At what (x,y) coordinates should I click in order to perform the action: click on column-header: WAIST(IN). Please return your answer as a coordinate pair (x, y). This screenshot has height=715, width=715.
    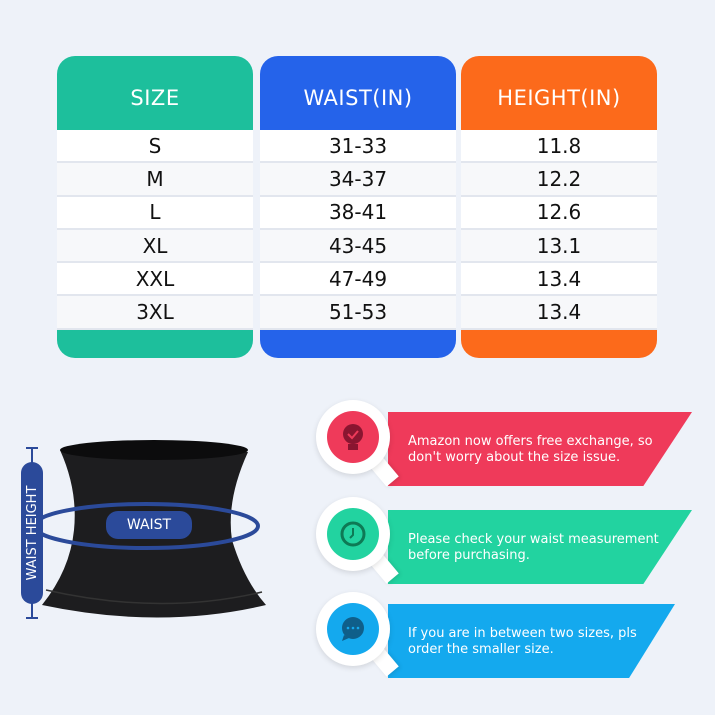
    Looking at the image, I should click on (358, 98).